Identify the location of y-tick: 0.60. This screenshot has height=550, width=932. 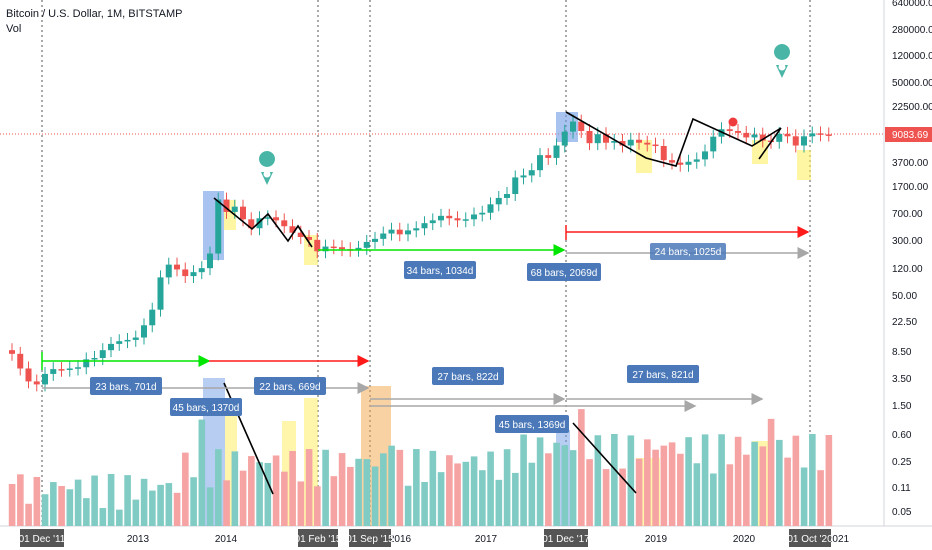
(902, 435).